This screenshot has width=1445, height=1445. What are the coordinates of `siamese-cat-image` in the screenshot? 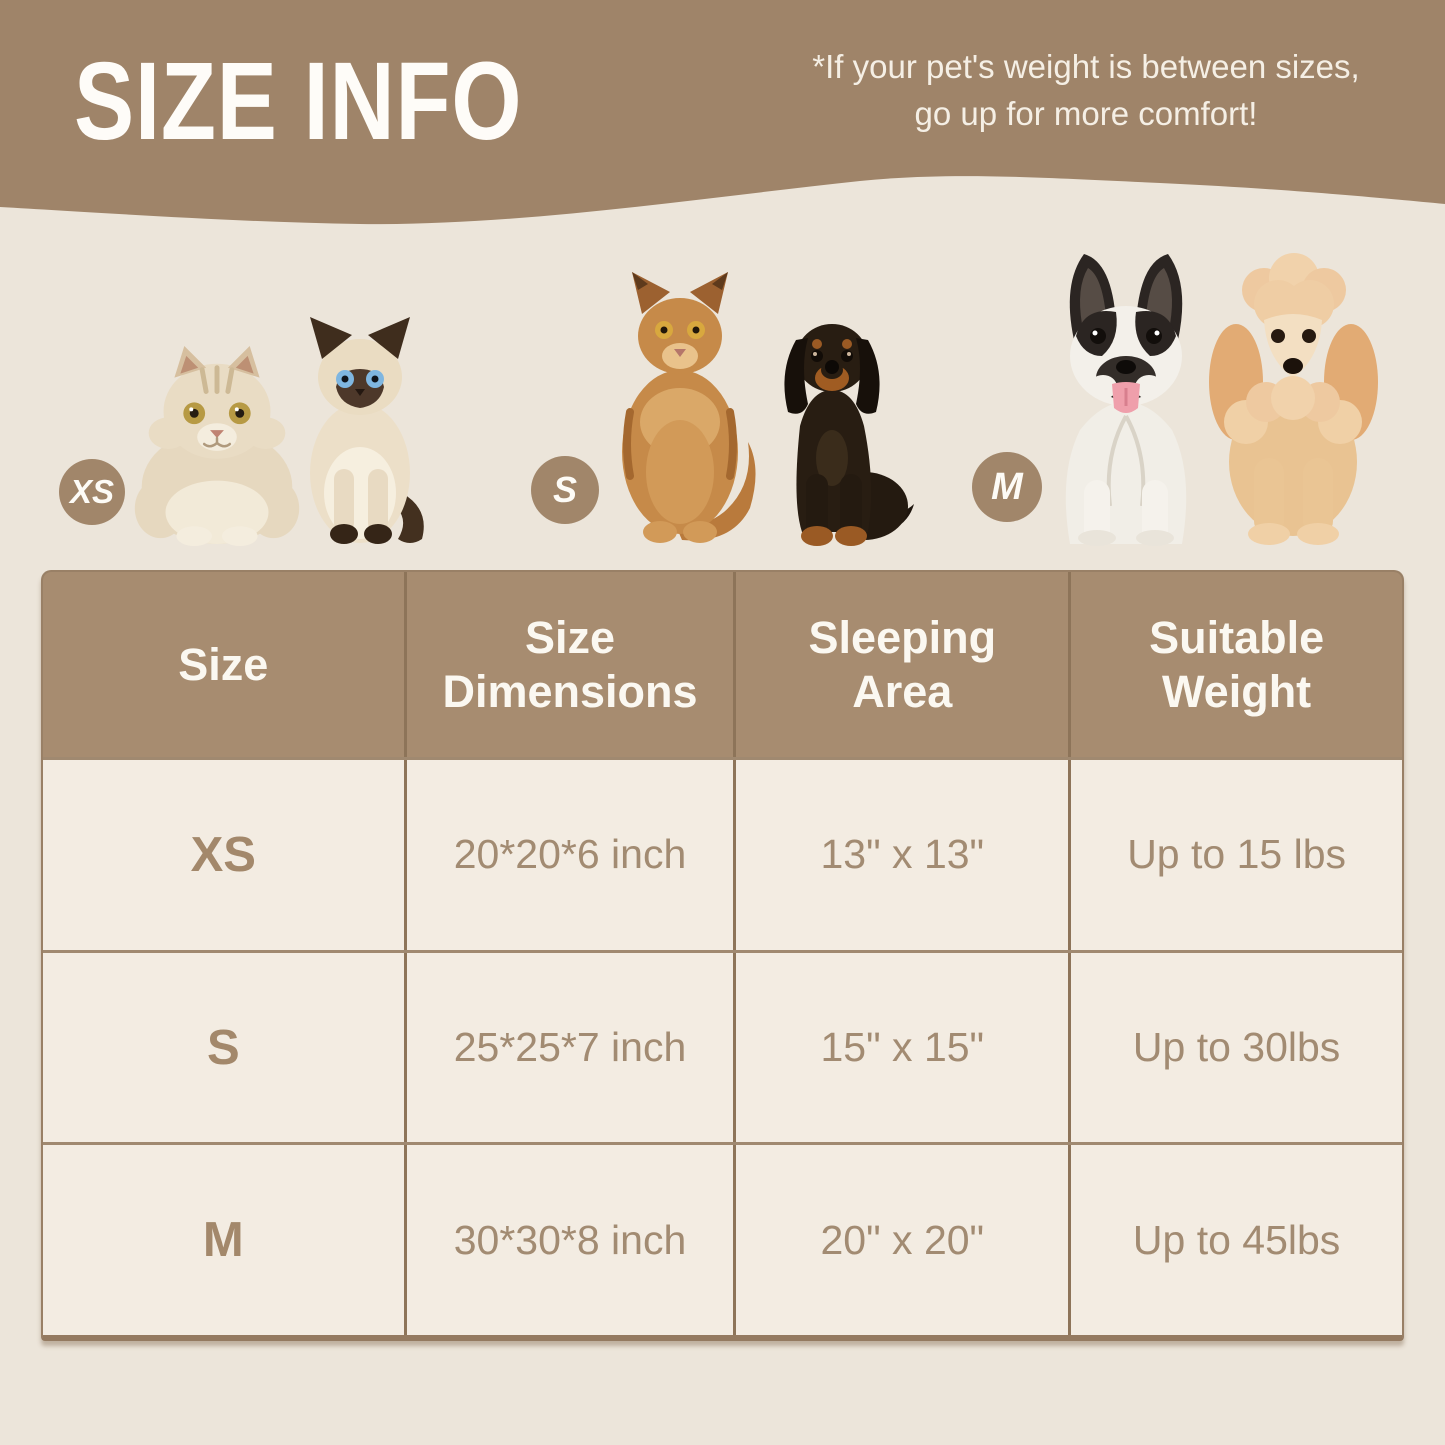 It's located at (367, 430).